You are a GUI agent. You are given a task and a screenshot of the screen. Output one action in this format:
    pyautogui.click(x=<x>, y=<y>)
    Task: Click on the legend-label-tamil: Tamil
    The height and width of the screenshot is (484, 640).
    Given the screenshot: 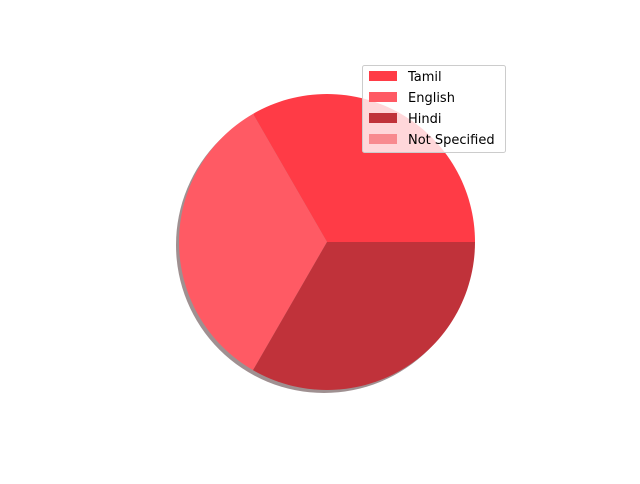 What is the action you would take?
    pyautogui.click(x=424, y=77)
    